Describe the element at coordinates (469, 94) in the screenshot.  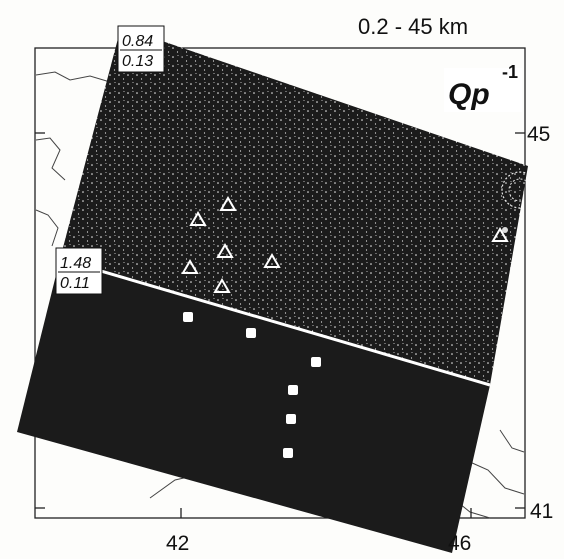
I see `quantity-label: Qp` at that location.